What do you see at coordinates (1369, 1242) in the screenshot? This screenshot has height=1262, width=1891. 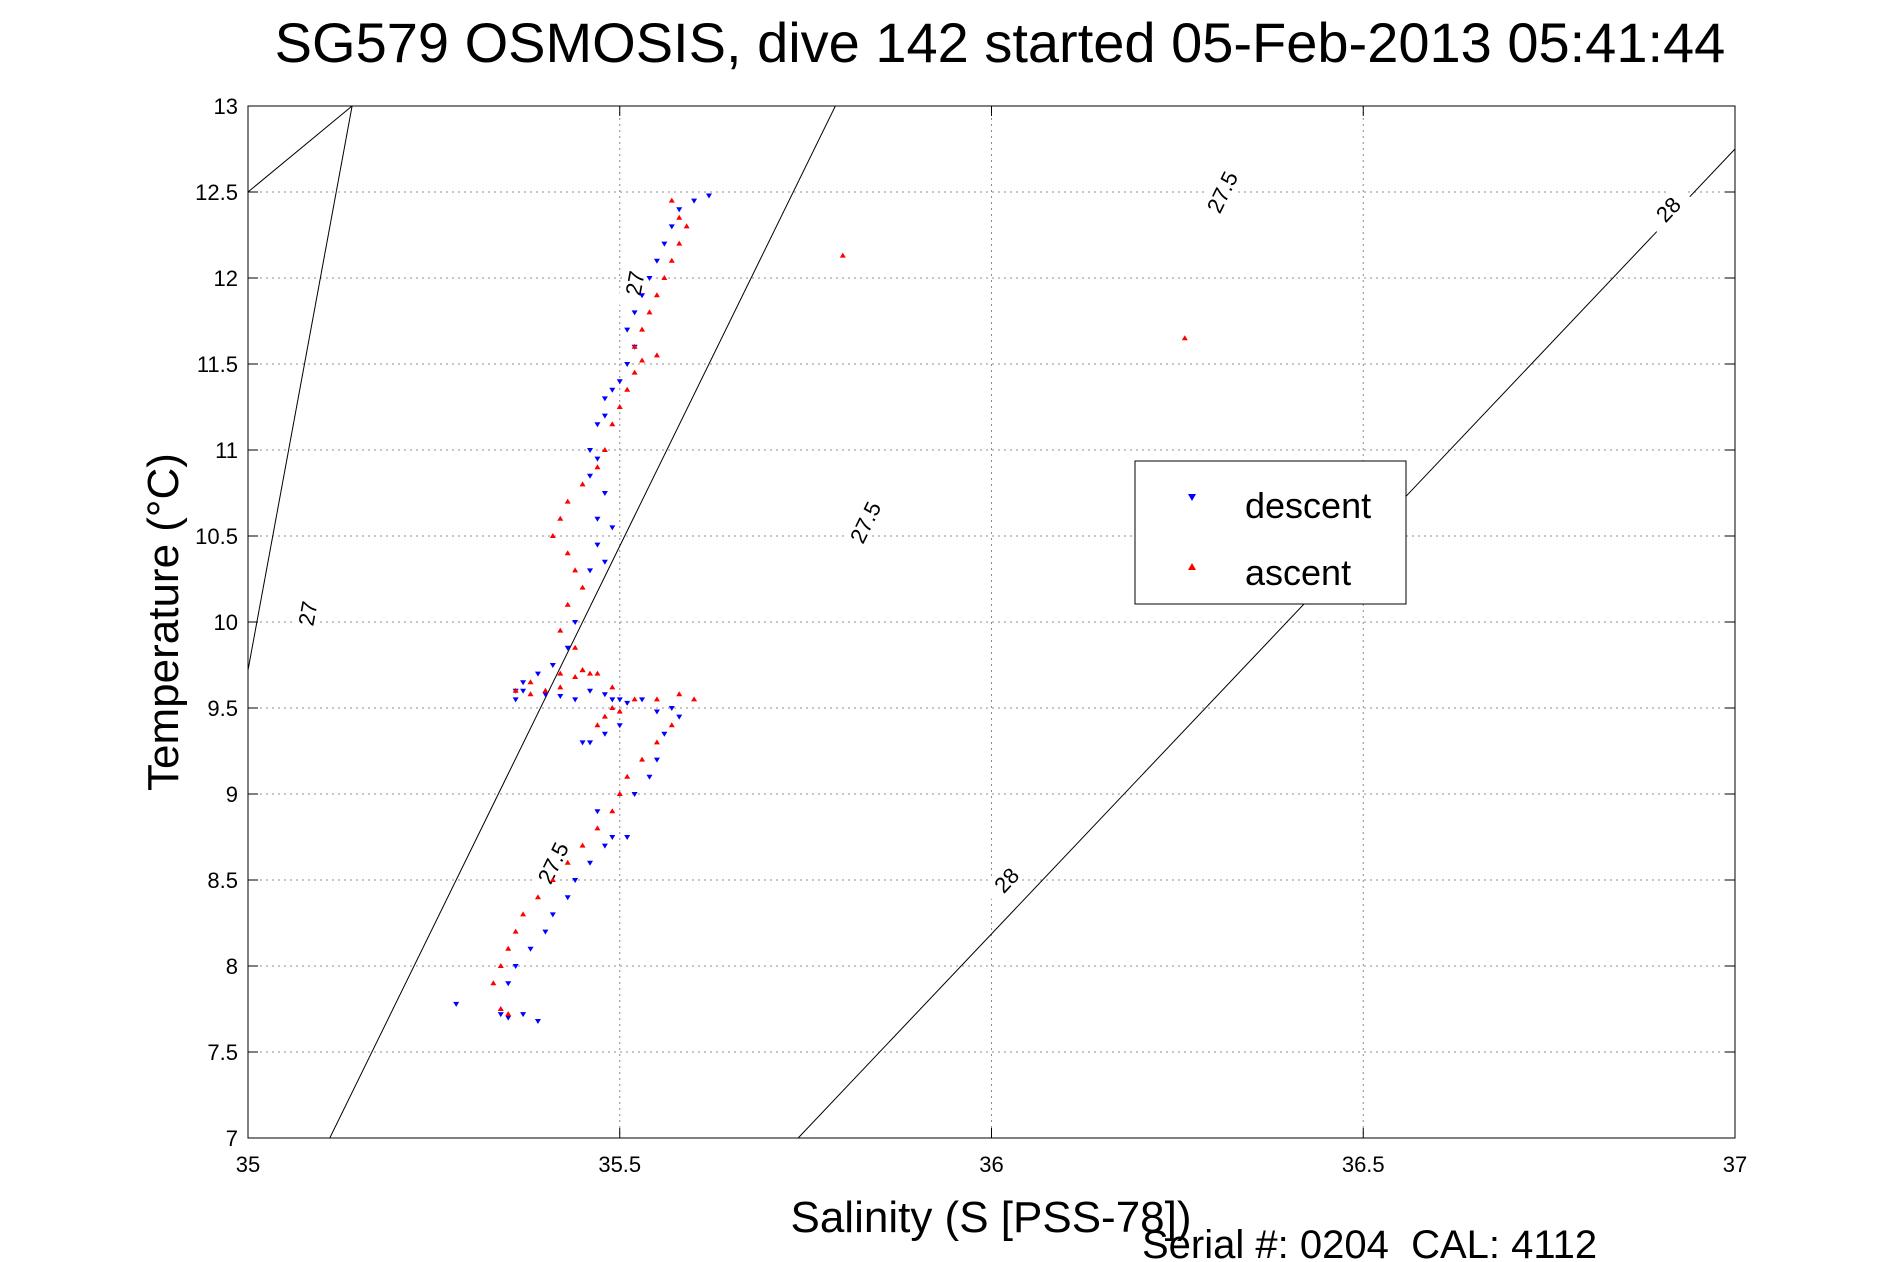 I see `serial-cal-text: Serial #: 0204 CAL: 4112` at bounding box center [1369, 1242].